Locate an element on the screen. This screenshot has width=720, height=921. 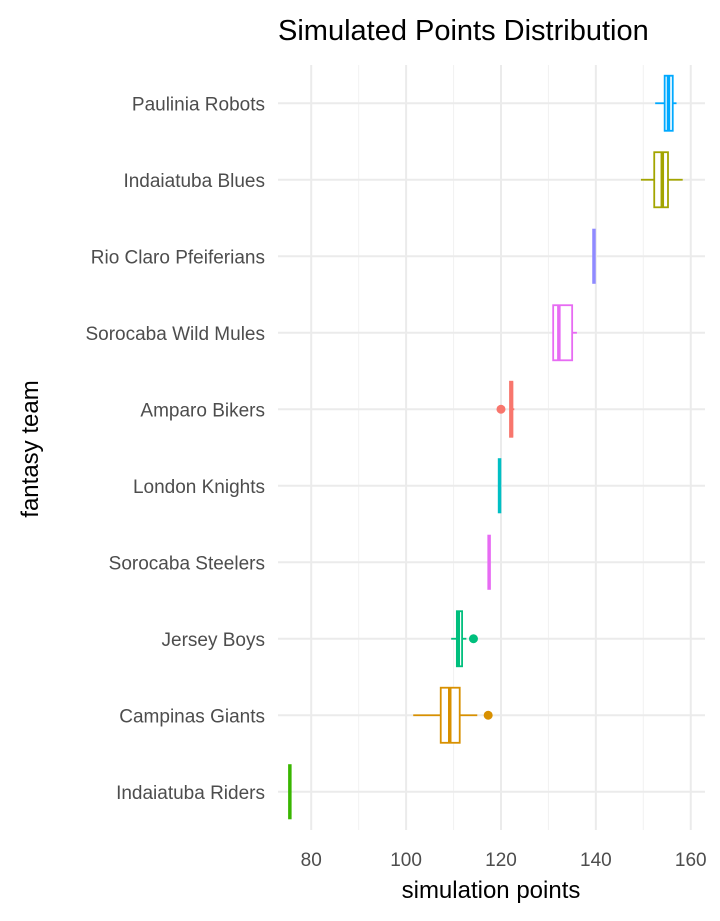
y-tick-label: Indaiatuba Blues is located at coordinates (194, 181).